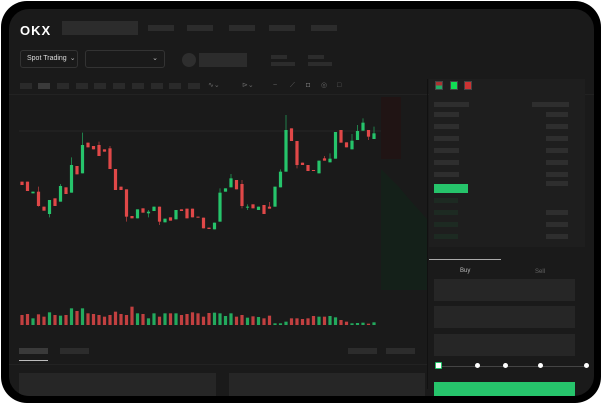 The width and height of the screenshot is (603, 405). I want to click on book-header, so click(550, 104).